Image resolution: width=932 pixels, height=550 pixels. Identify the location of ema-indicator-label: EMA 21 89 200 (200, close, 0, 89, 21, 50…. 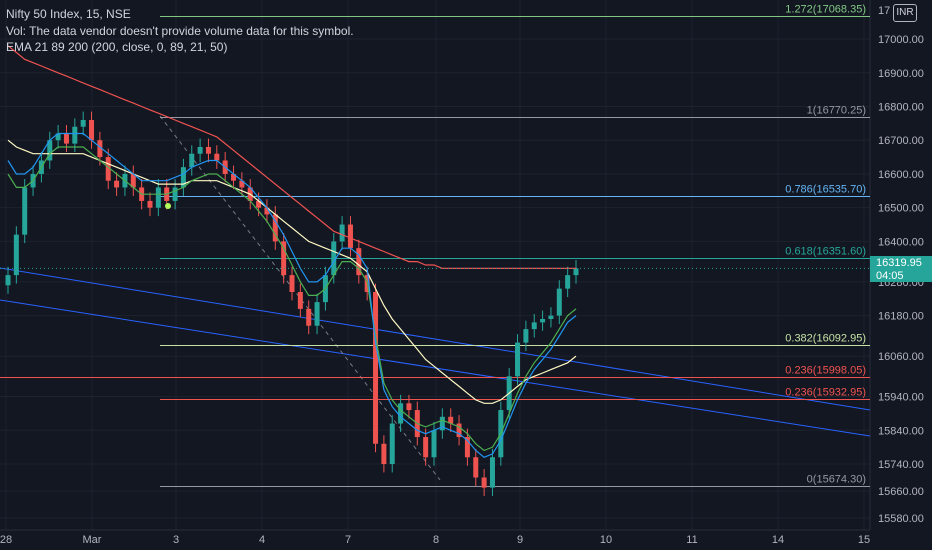
(117, 47).